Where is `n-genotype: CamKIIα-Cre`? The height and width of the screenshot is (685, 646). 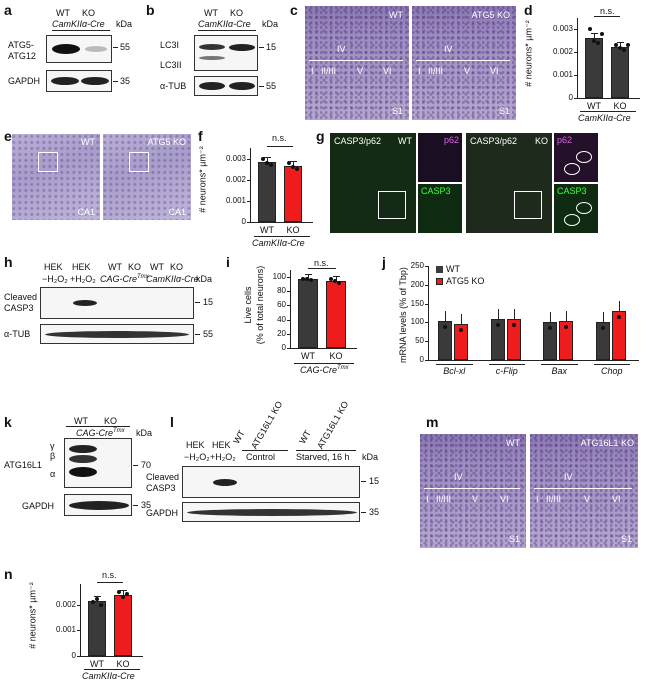 n-genotype: CamKIIα-Cre is located at coordinates (108, 676).